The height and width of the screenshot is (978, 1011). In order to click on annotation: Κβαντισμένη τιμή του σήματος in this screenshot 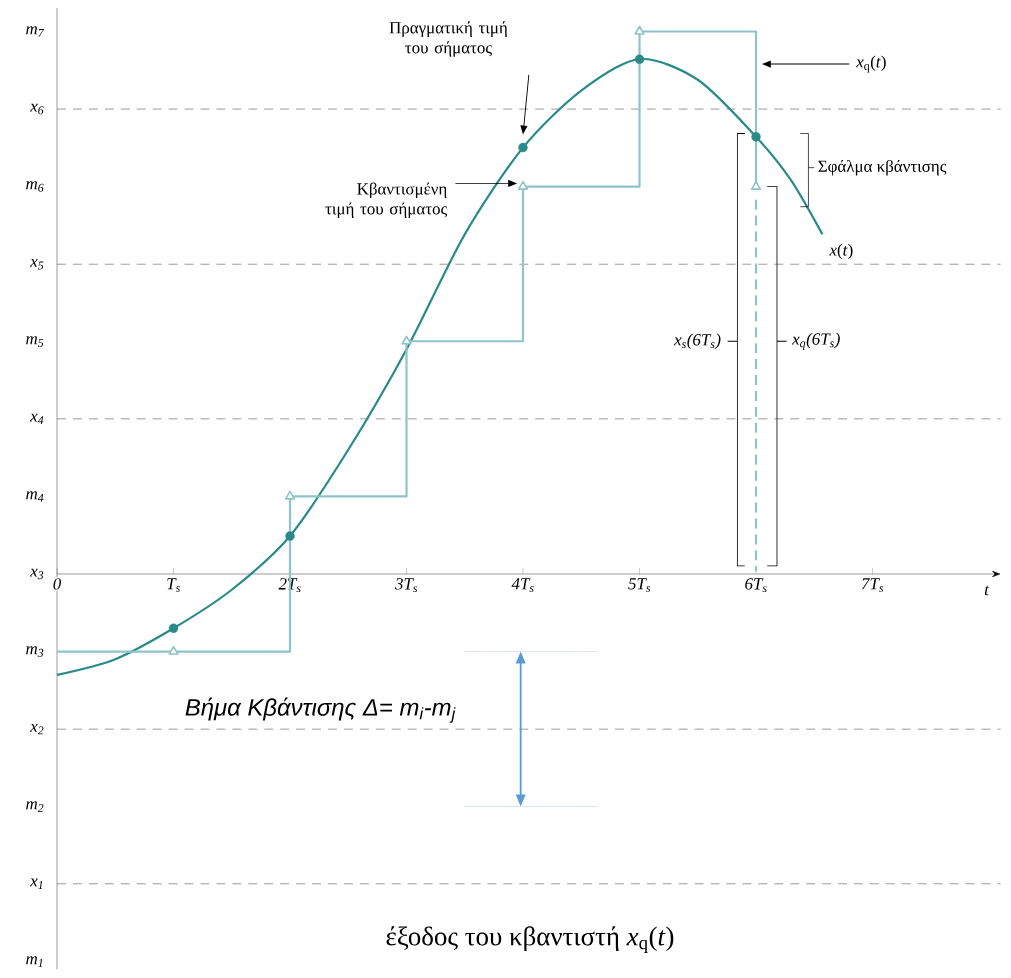, I will do `click(386, 200)`.